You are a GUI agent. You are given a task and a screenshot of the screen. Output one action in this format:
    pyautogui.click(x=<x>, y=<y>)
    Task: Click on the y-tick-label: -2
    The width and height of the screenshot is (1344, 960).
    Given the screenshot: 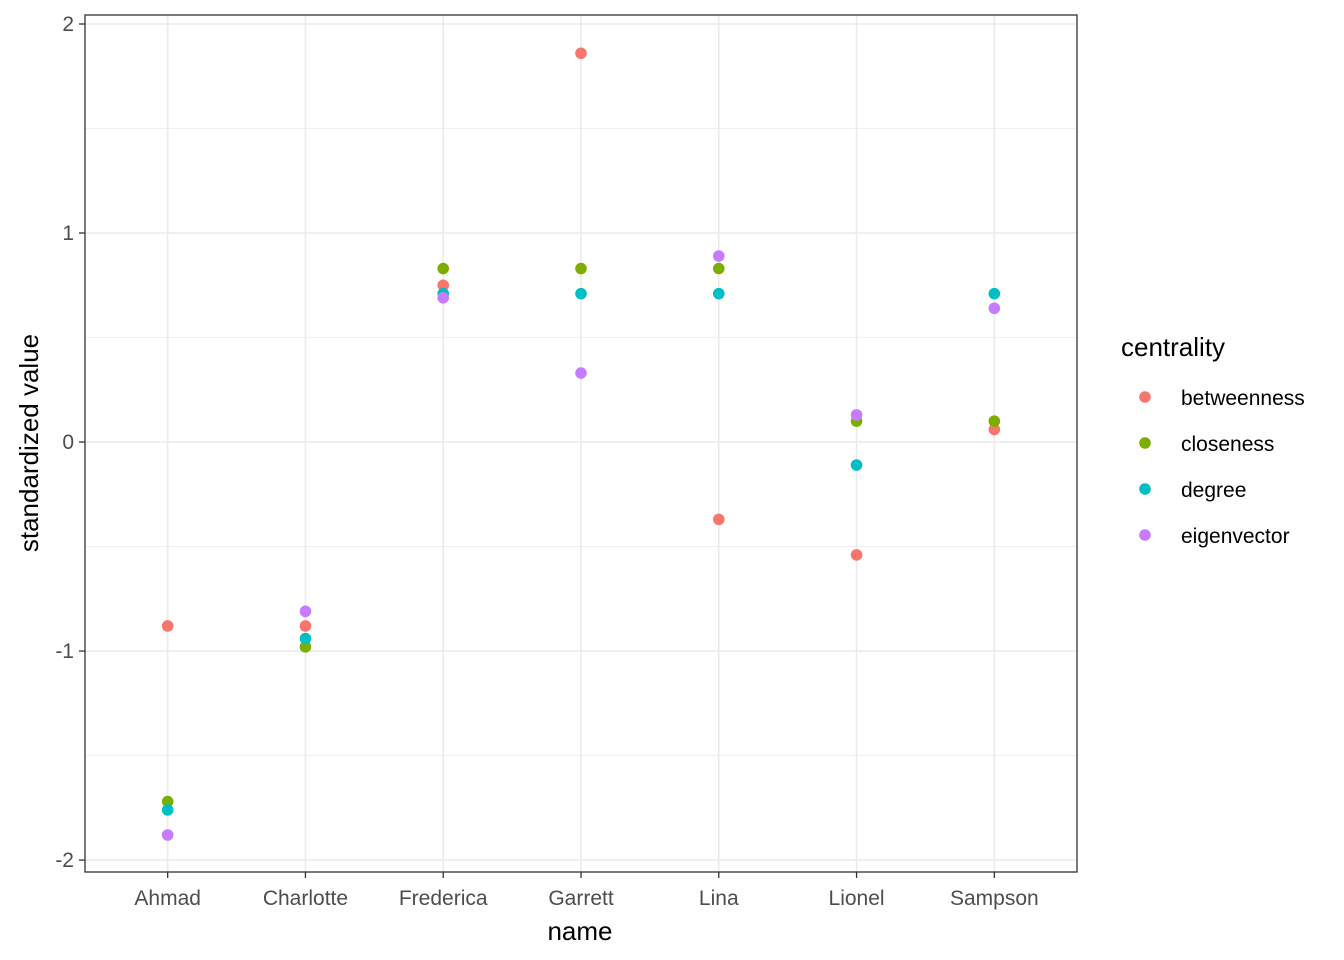 What is the action you would take?
    pyautogui.click(x=64, y=860)
    